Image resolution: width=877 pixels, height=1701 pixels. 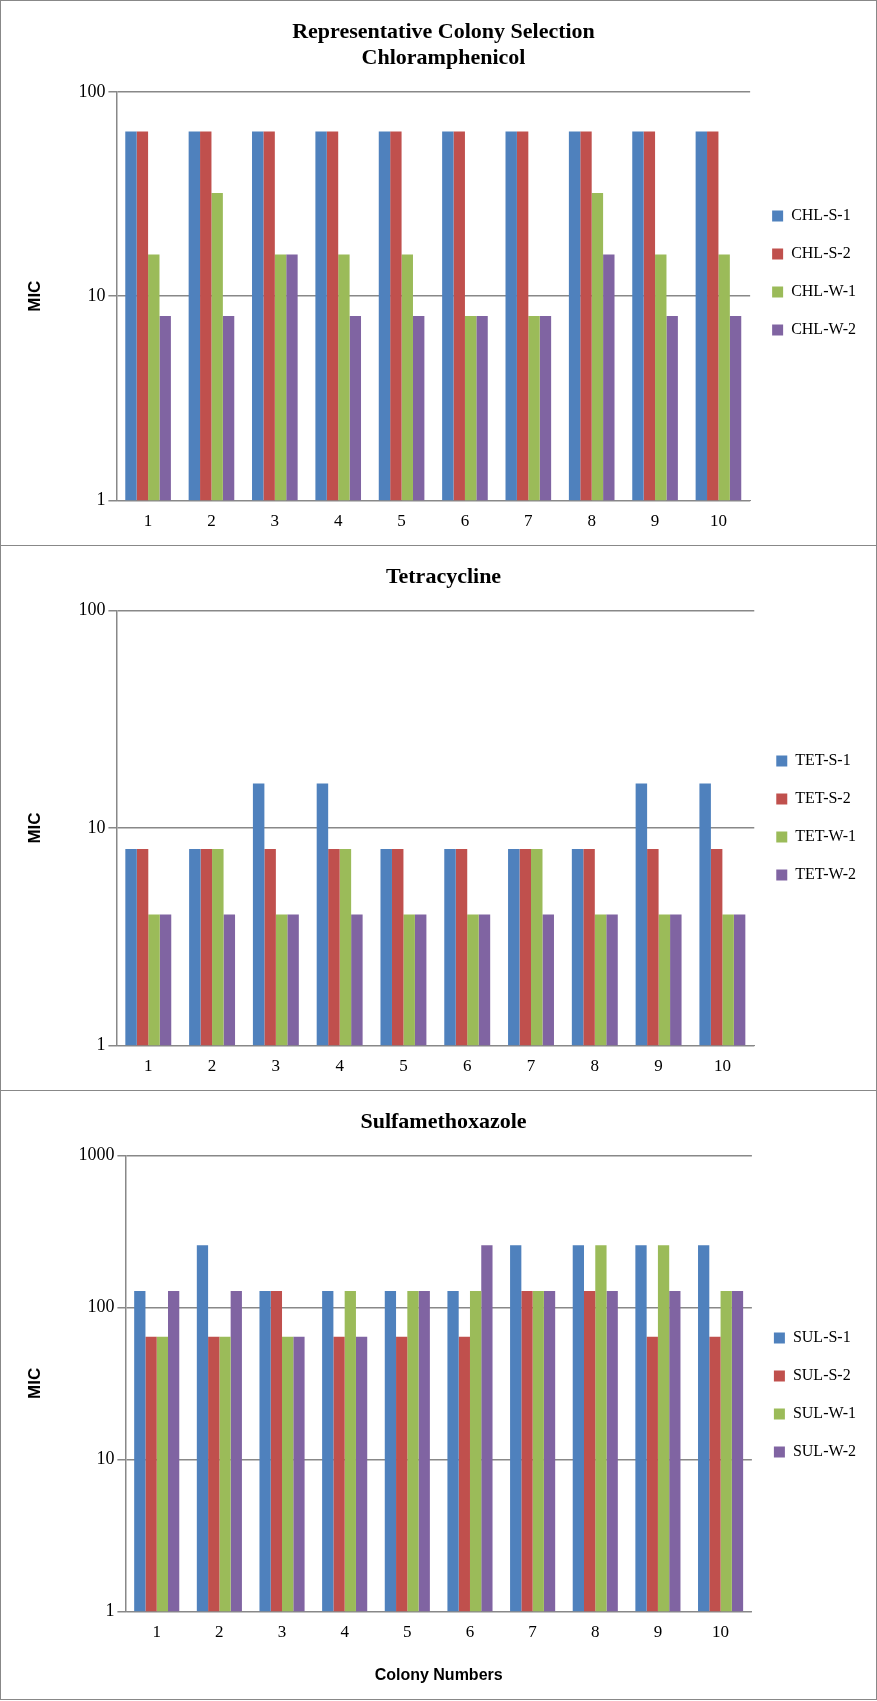 I want to click on legend-label: SUL-S-1, so click(x=821, y=1337).